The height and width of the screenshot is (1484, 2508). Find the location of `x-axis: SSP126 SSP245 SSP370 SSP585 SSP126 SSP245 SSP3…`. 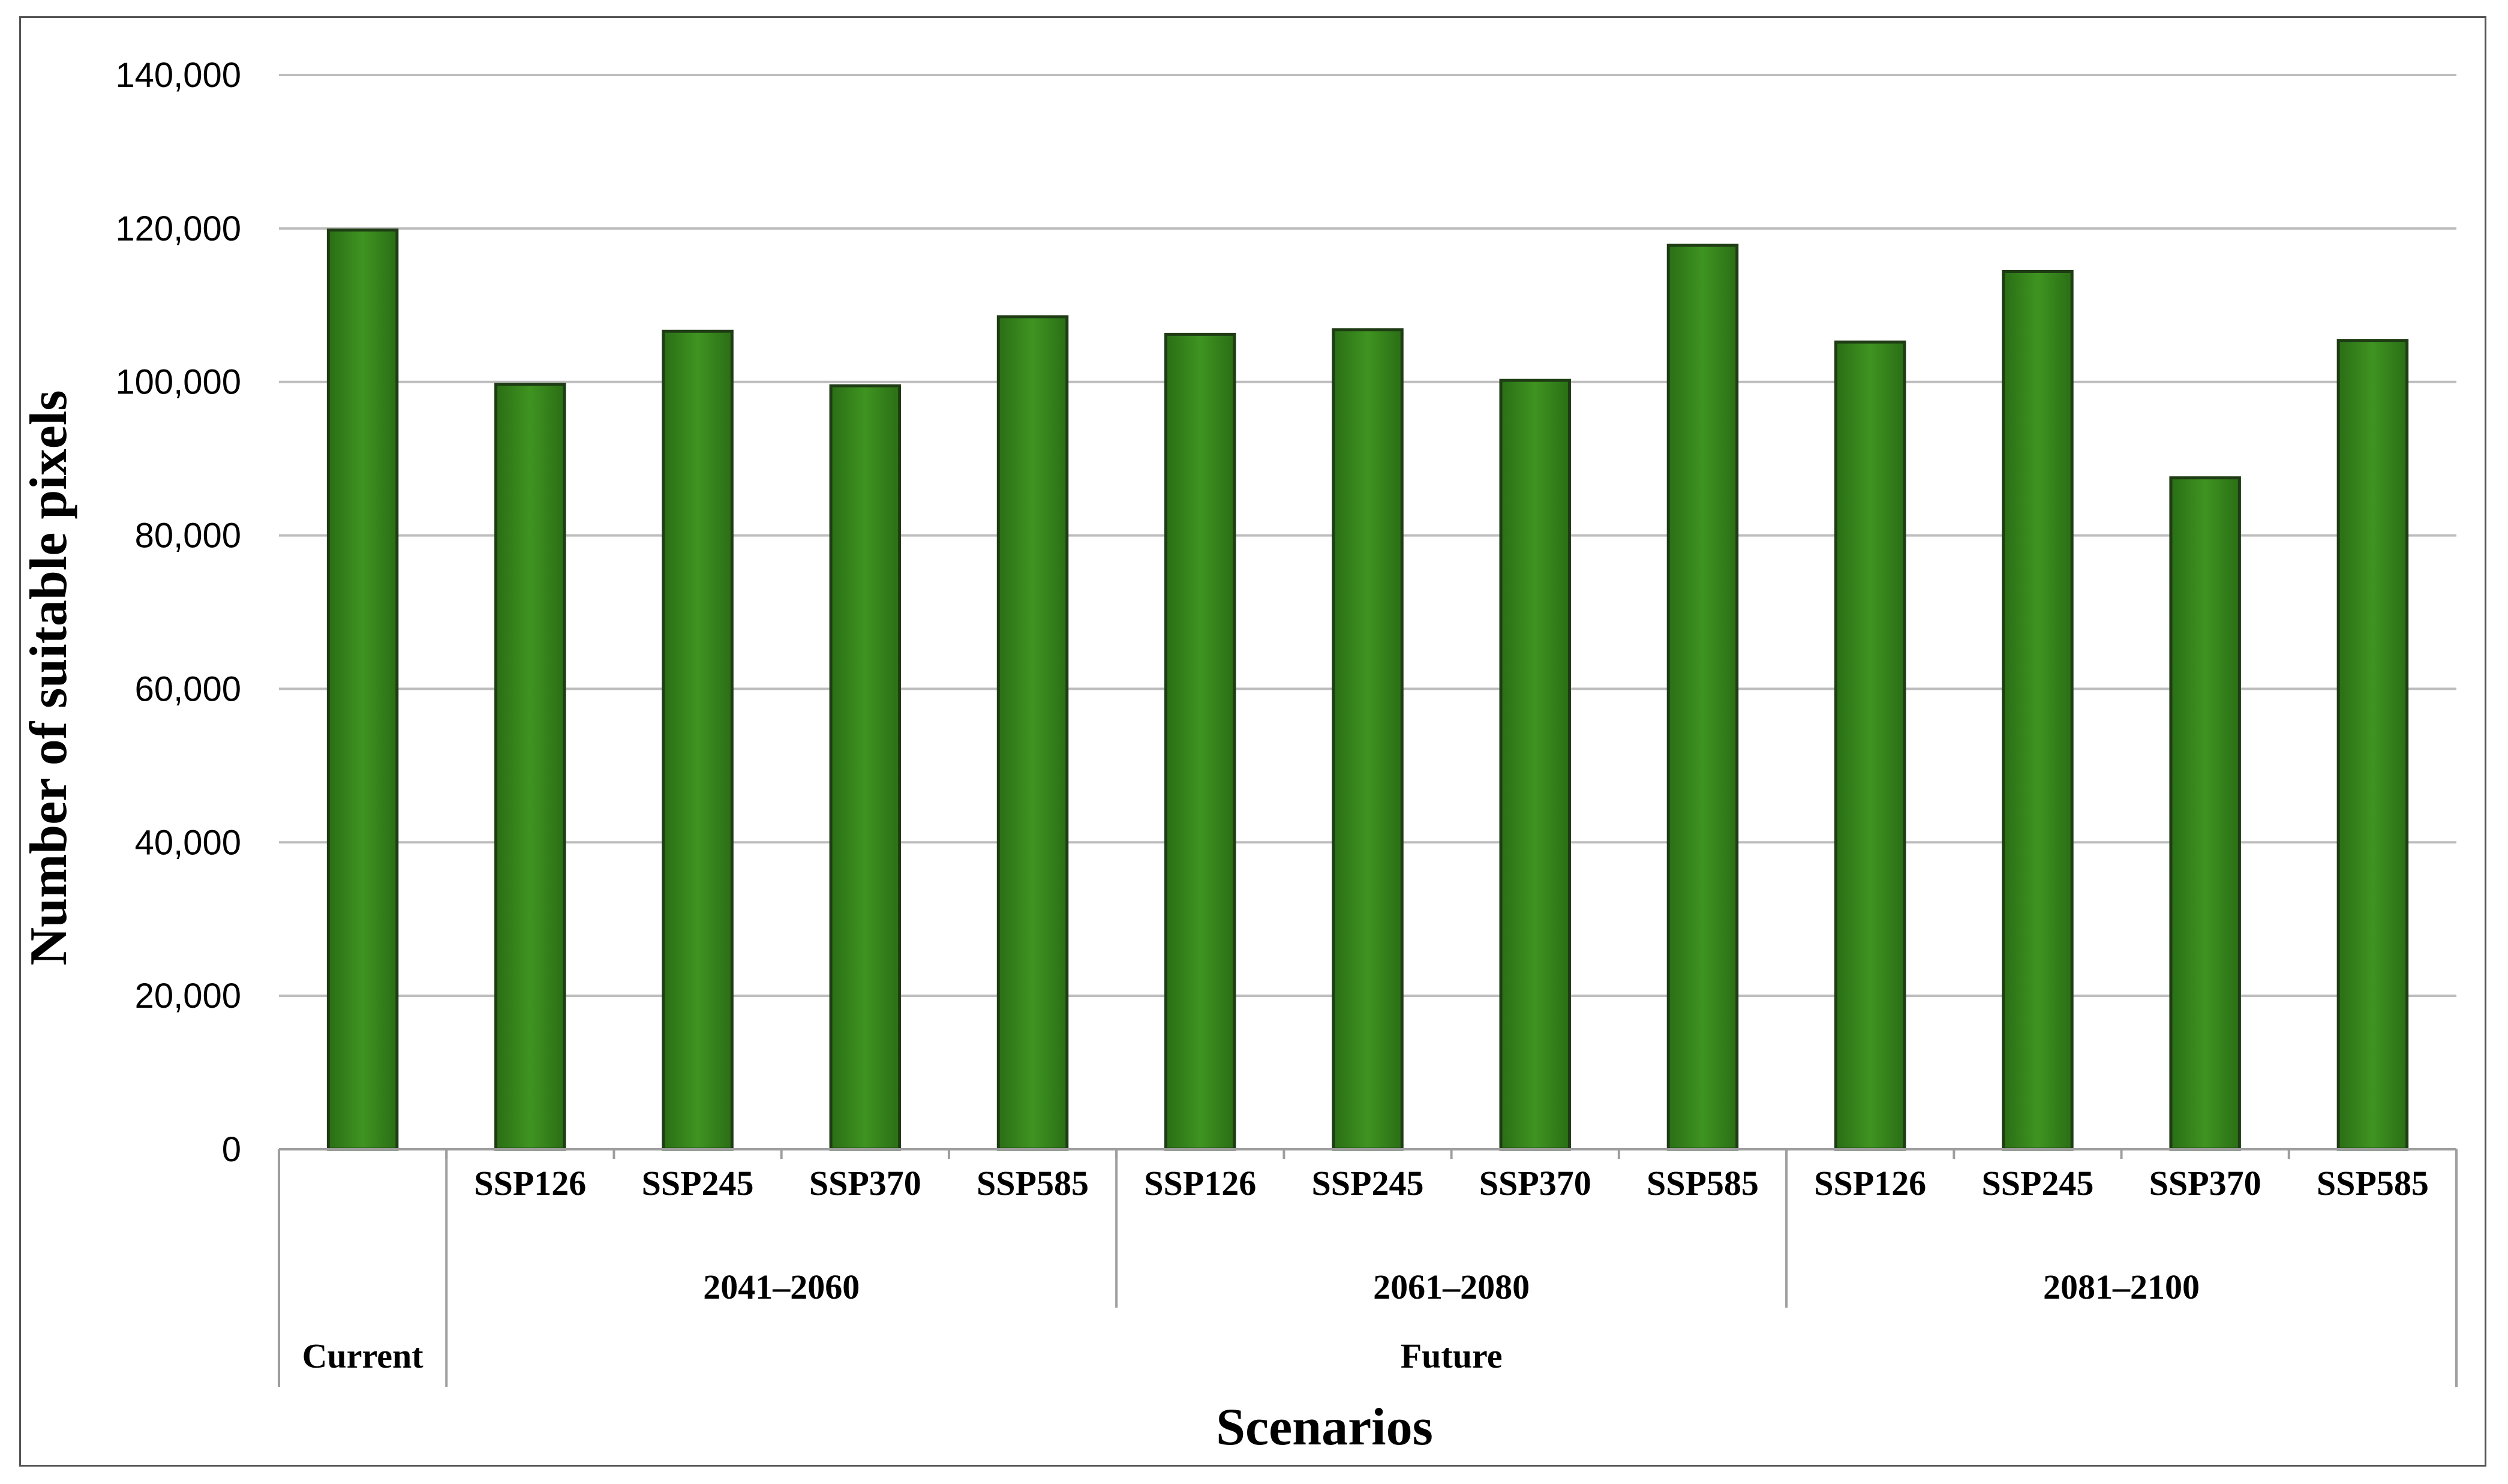

x-axis: SSP126 SSP245 SSP370 SSP585 SSP126 SSP245 SSP3… is located at coordinates (1368, 1267).